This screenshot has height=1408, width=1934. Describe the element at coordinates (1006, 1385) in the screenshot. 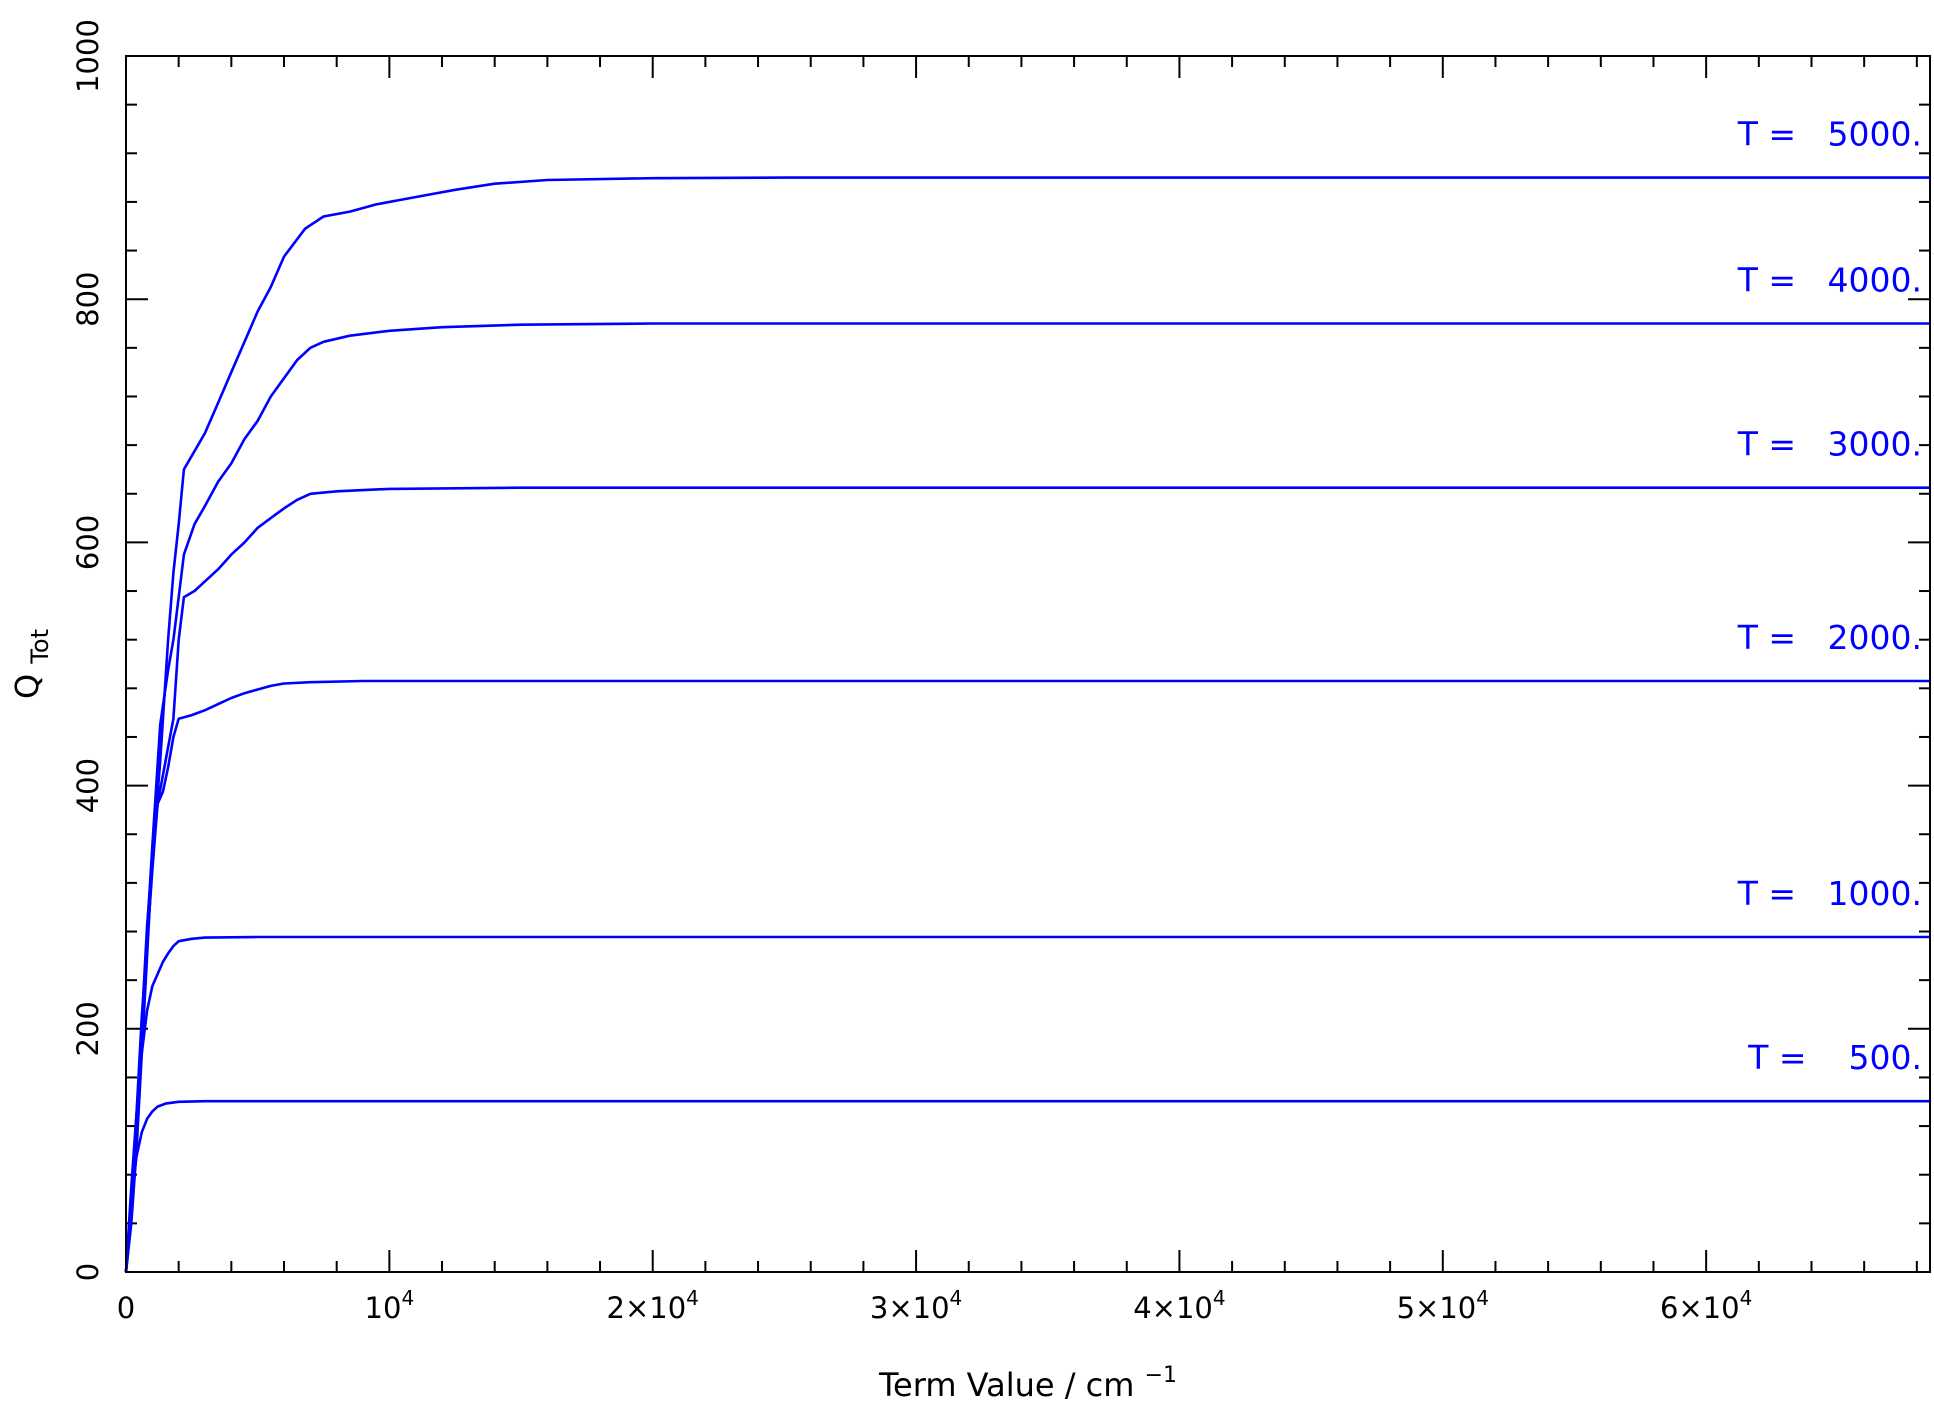

I see `x-axis-title-main: Term Value / cm` at that location.